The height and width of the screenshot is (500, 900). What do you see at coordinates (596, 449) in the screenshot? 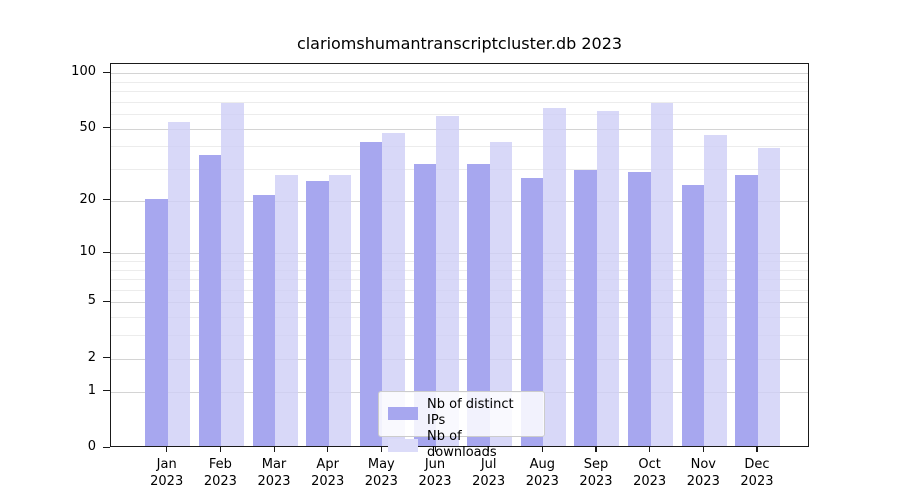
I see `x-tick-sep` at bounding box center [596, 449].